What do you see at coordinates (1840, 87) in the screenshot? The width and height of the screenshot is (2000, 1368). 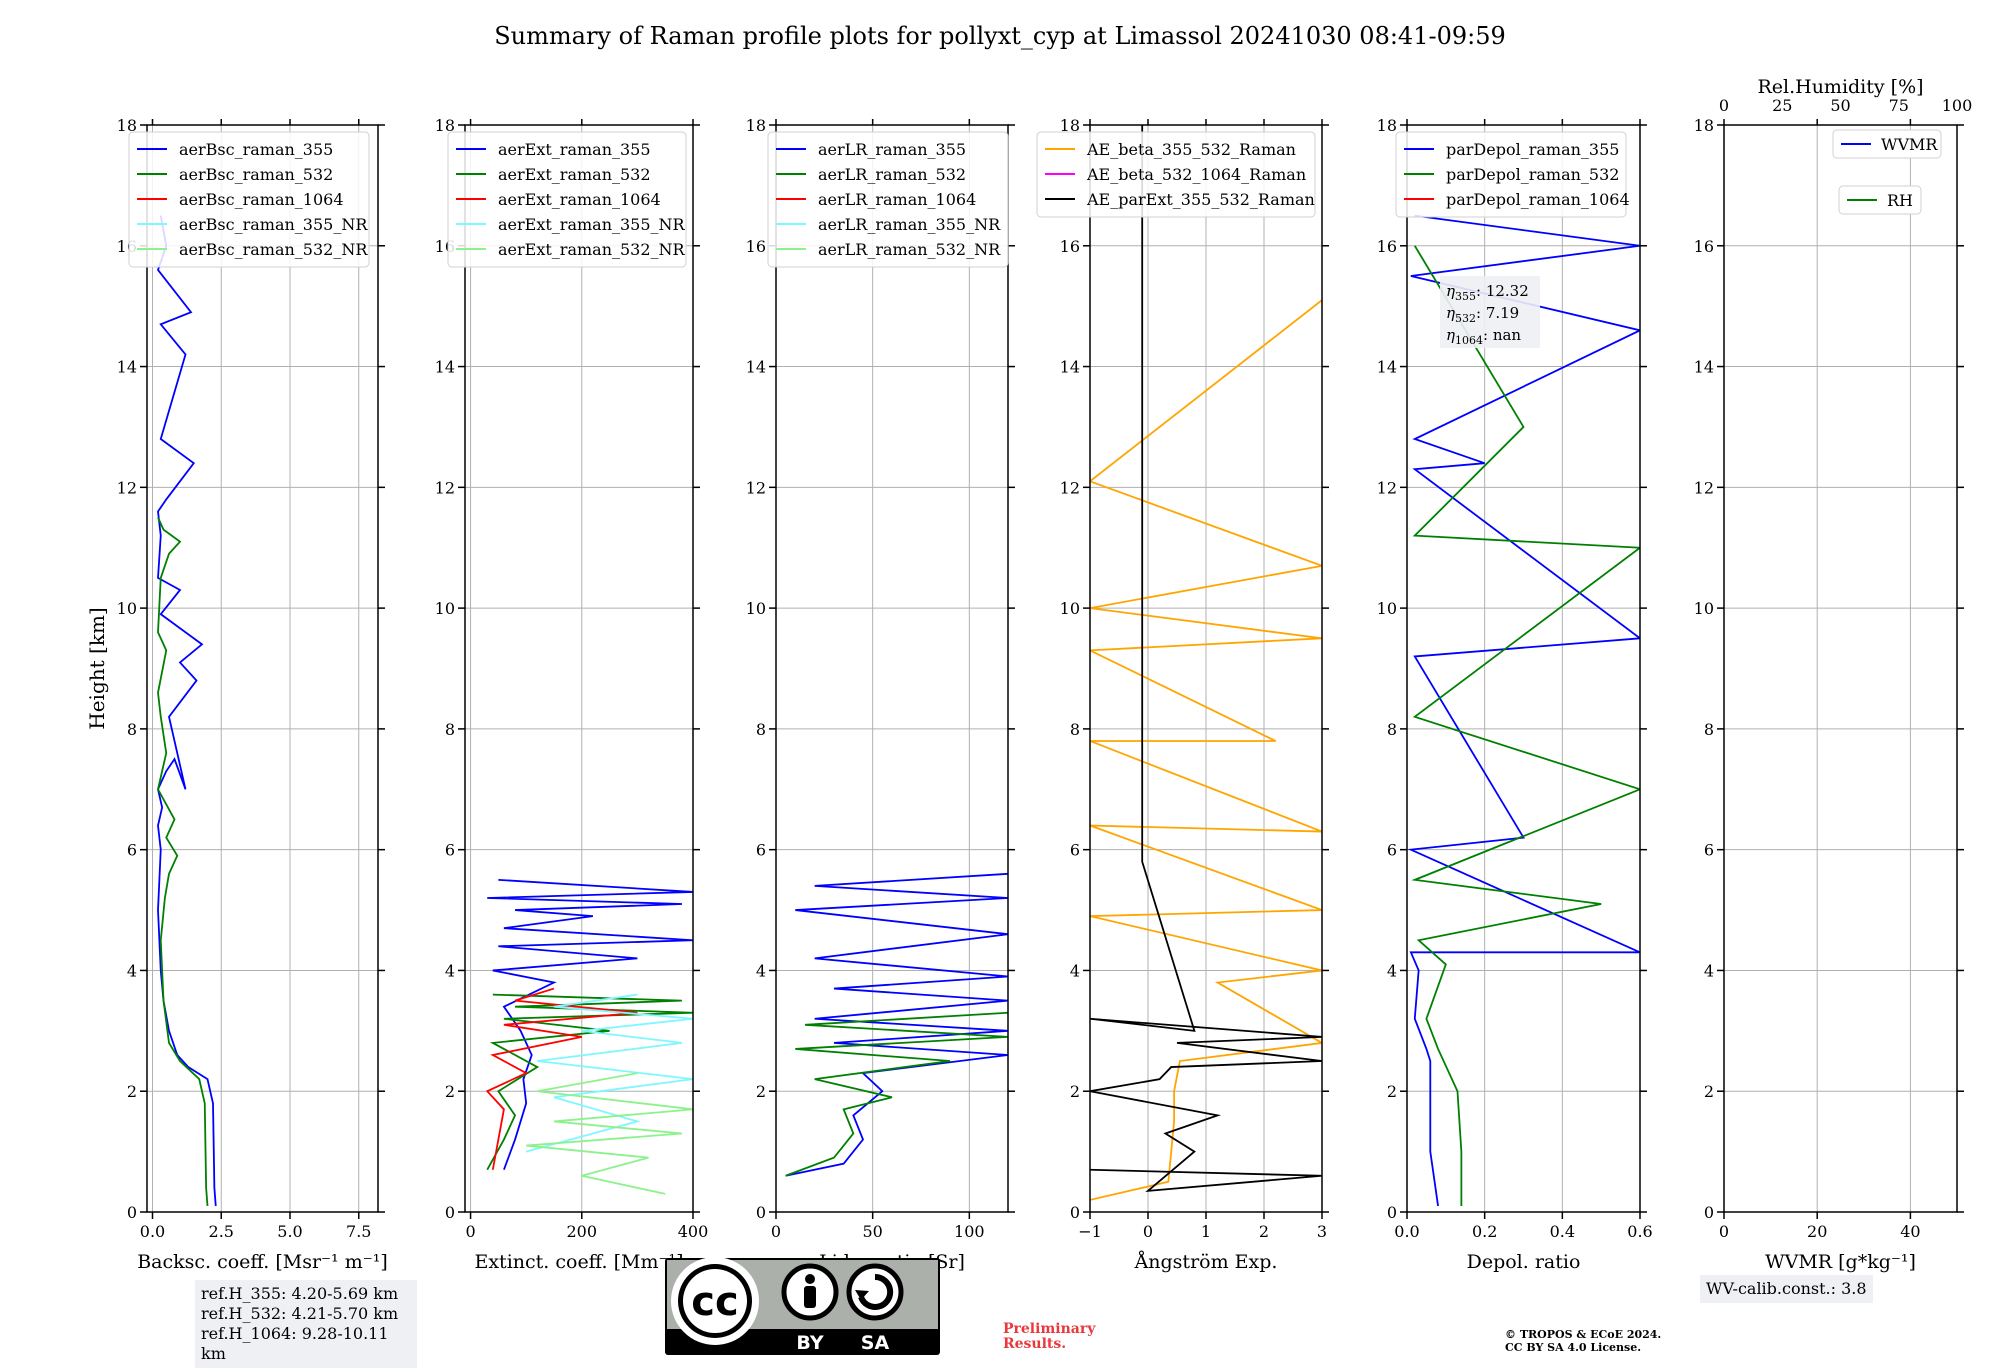 I see `top-x-axis-label: Rel.Humidity [%]` at bounding box center [1840, 87].